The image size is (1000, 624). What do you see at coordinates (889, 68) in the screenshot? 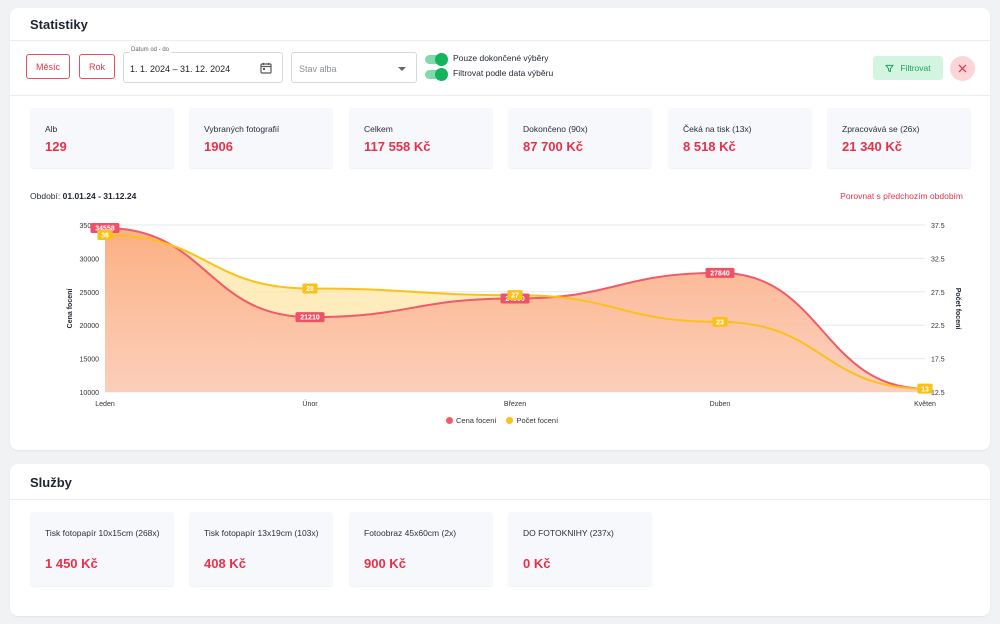
I see `filter-icon` at bounding box center [889, 68].